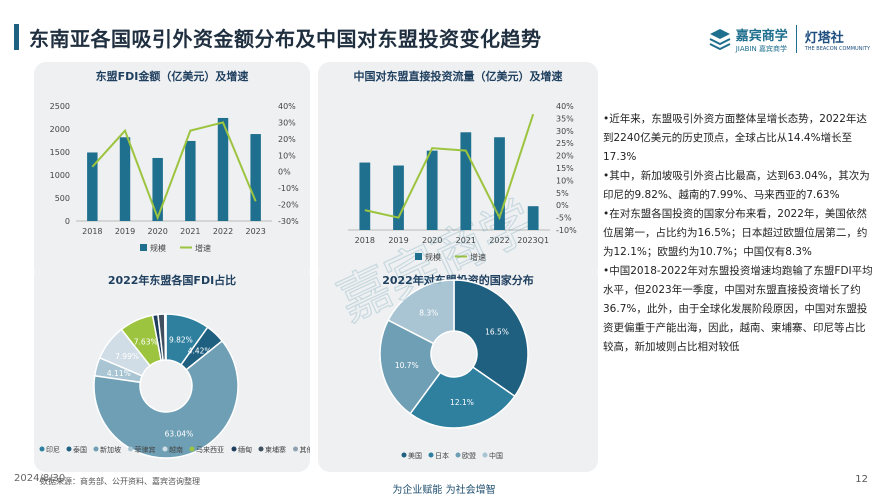 This screenshot has height=500, width=888. I want to click on dengta-logo-text: 灯塔社, so click(824, 38).